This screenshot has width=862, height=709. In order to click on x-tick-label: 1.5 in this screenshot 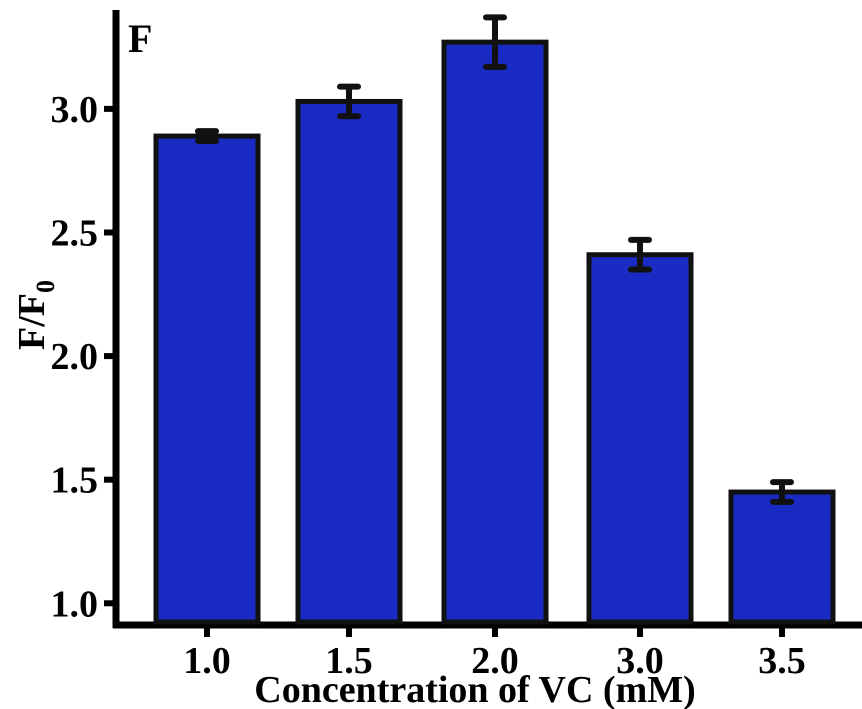, I will do `click(349, 661)`.